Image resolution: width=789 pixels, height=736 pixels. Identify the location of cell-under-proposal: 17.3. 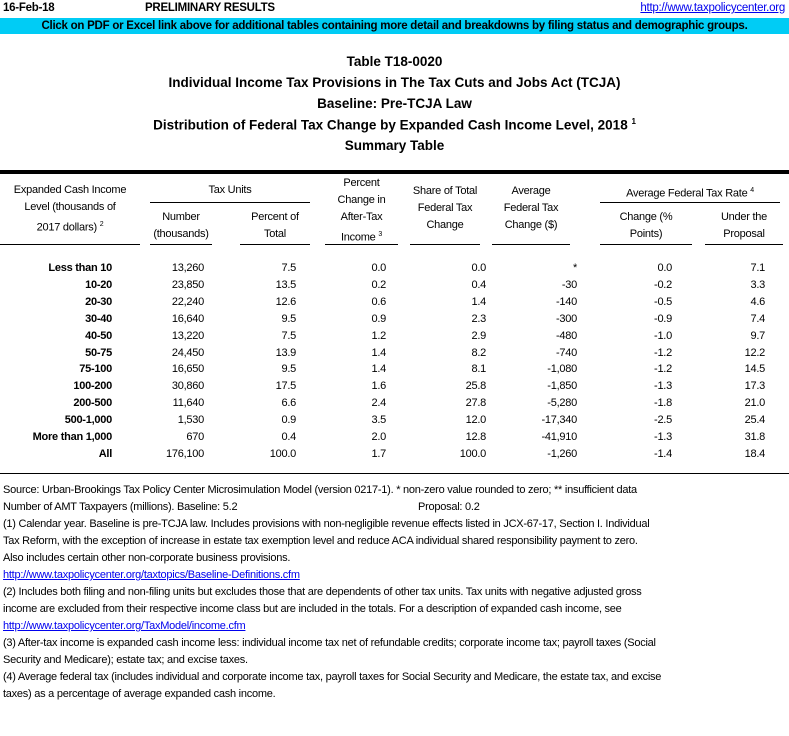
(755, 386).